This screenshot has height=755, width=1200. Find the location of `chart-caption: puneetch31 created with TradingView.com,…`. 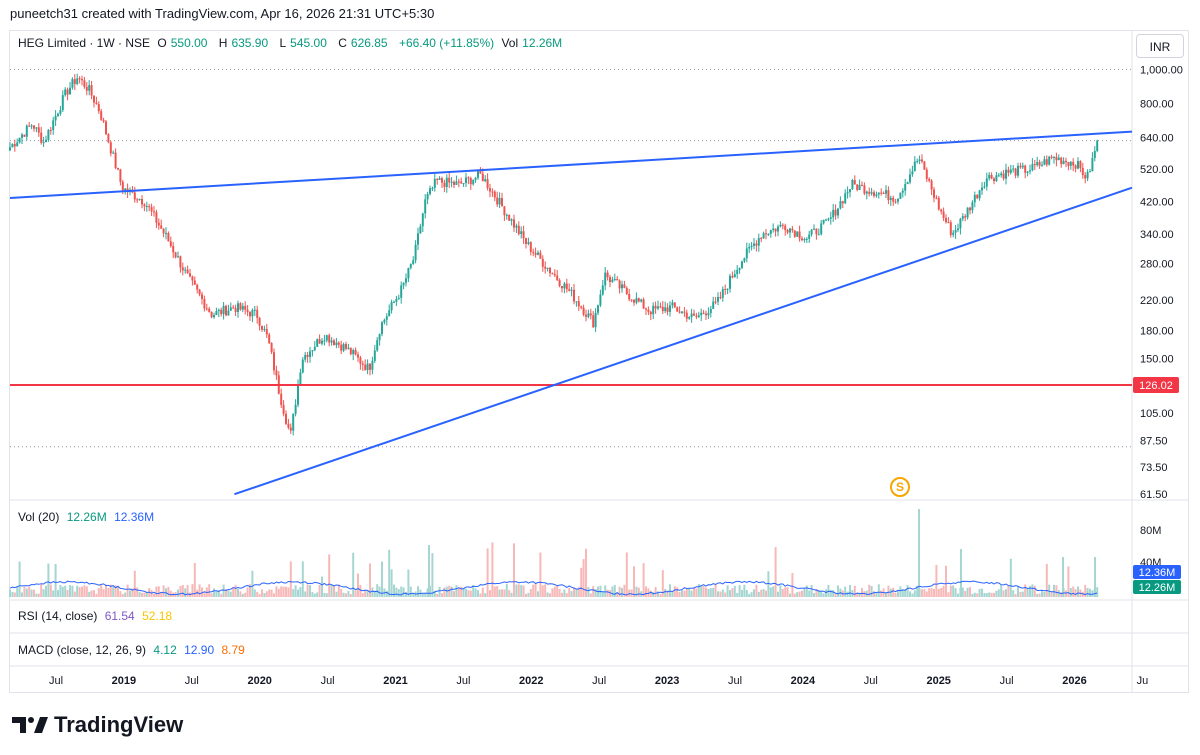

chart-caption: puneetch31 created with TradingView.com,… is located at coordinates (222, 13).